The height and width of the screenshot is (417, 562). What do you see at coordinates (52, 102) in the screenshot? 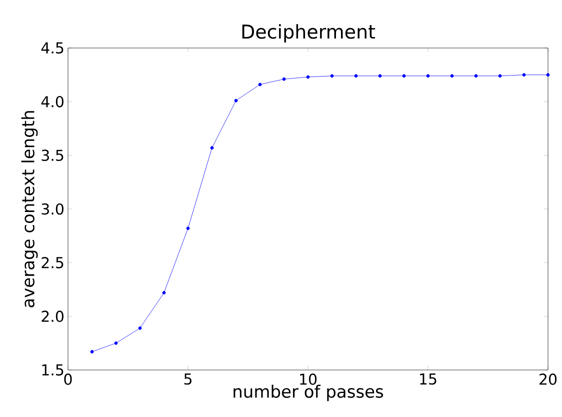
I see `y-tick-label: 4.0` at bounding box center [52, 102].